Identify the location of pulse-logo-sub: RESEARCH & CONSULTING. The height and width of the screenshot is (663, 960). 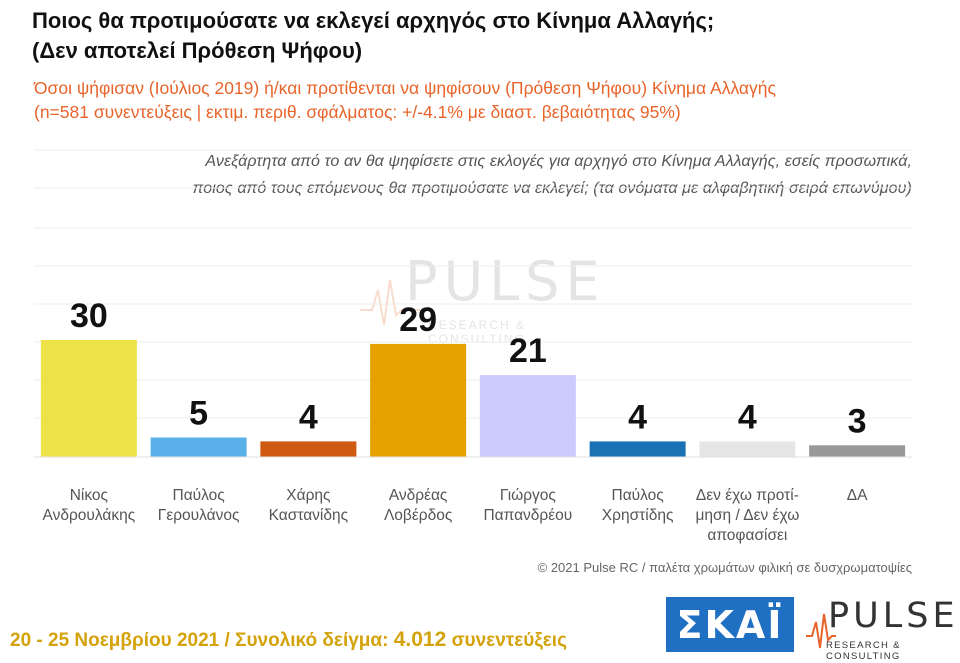
(863, 651).